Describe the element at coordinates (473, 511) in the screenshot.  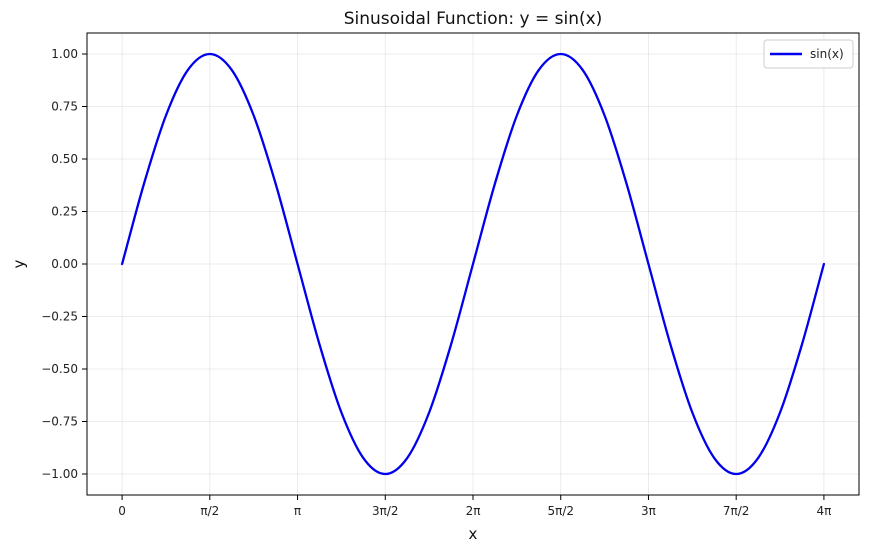
I see `x-tick-label: 2π` at that location.